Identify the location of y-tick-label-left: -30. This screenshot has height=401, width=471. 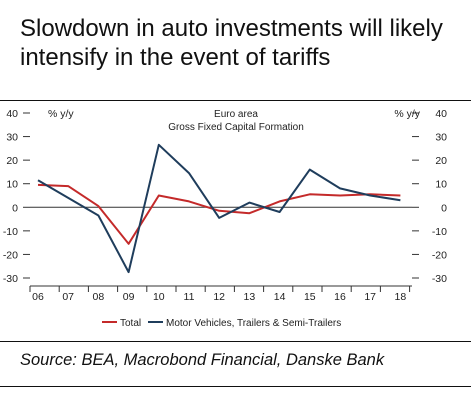
(10, 279).